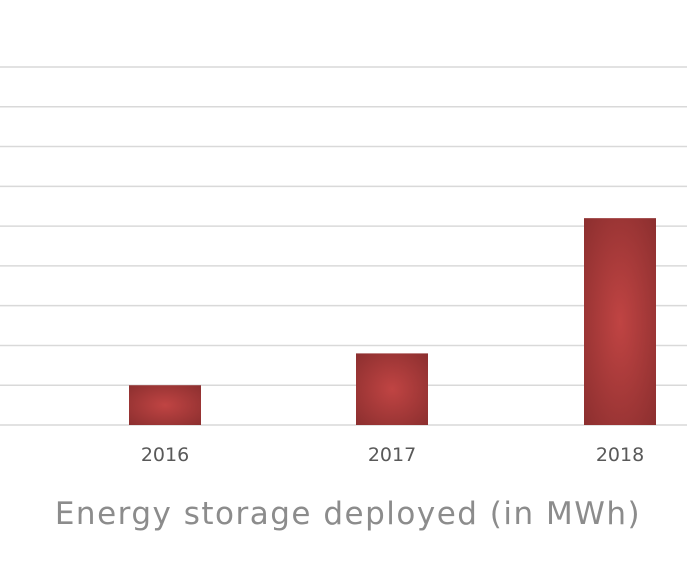 Image resolution: width=687 pixels, height=572 pixels. Describe the element at coordinates (165, 405) in the screenshot. I see `bar-2016` at that location.